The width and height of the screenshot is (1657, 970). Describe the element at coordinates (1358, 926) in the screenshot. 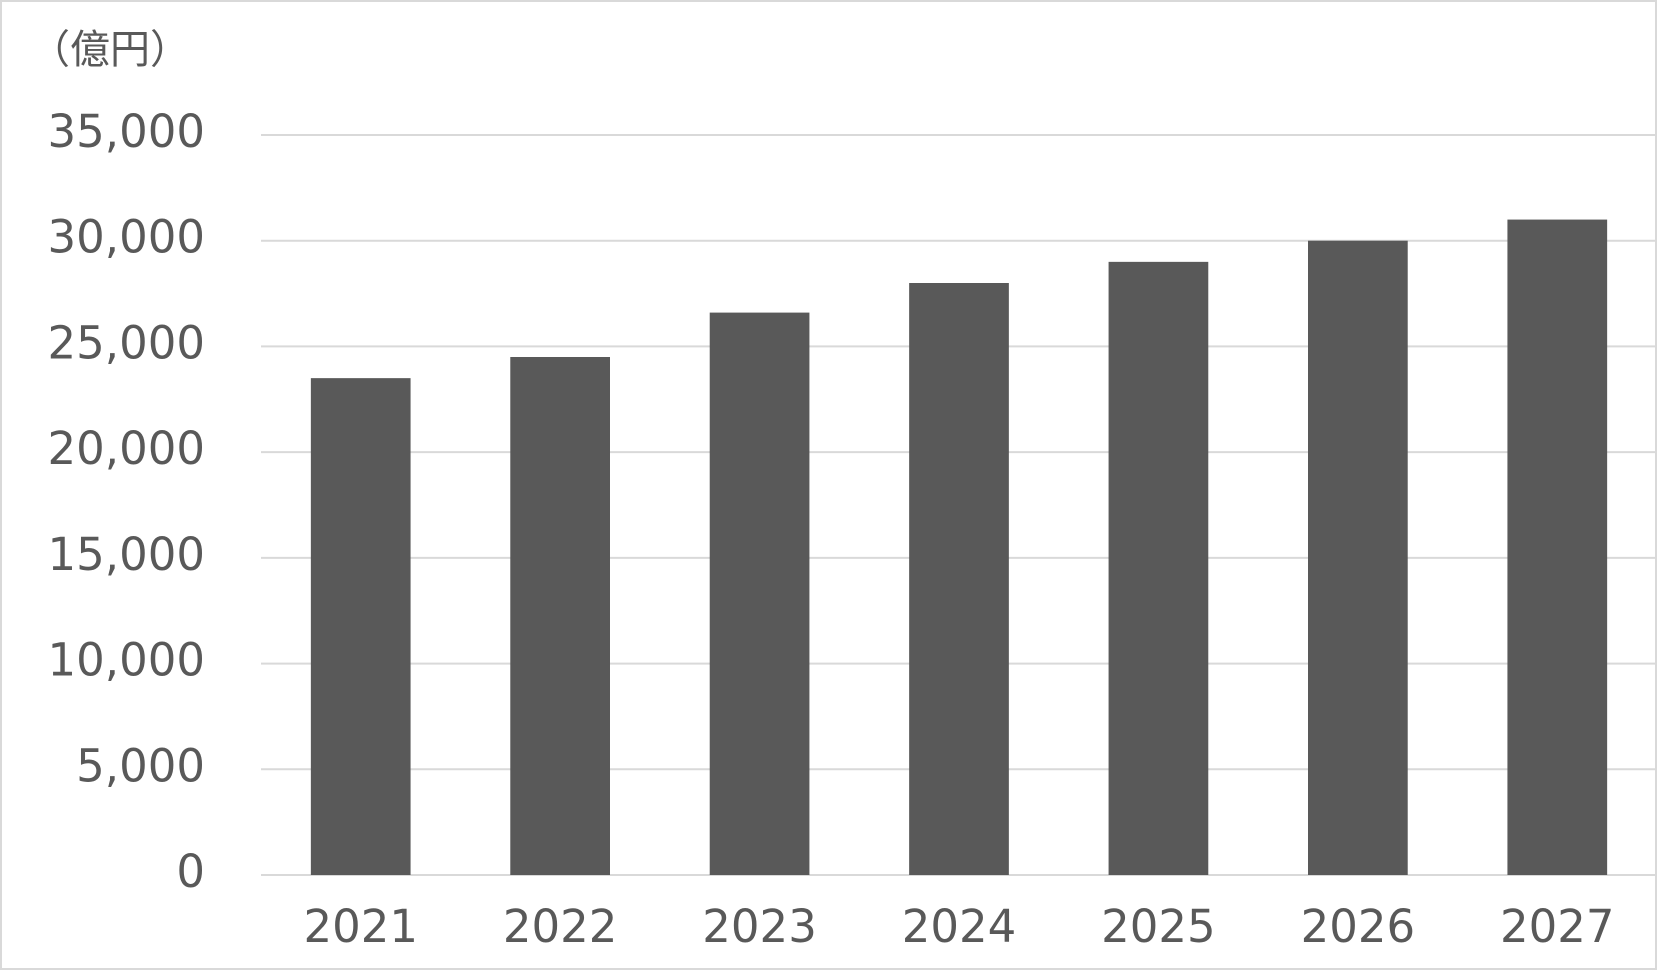

I see `x-tick-label: 2026` at that location.